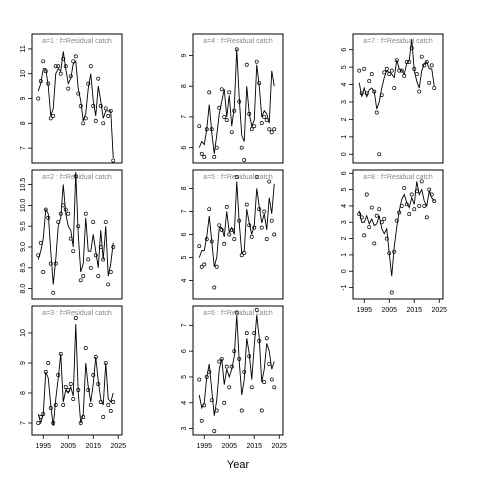 This screenshot has height=485, width=480. Describe the element at coordinates (344, 255) in the screenshot. I see `y-tick-label: 1` at that location.